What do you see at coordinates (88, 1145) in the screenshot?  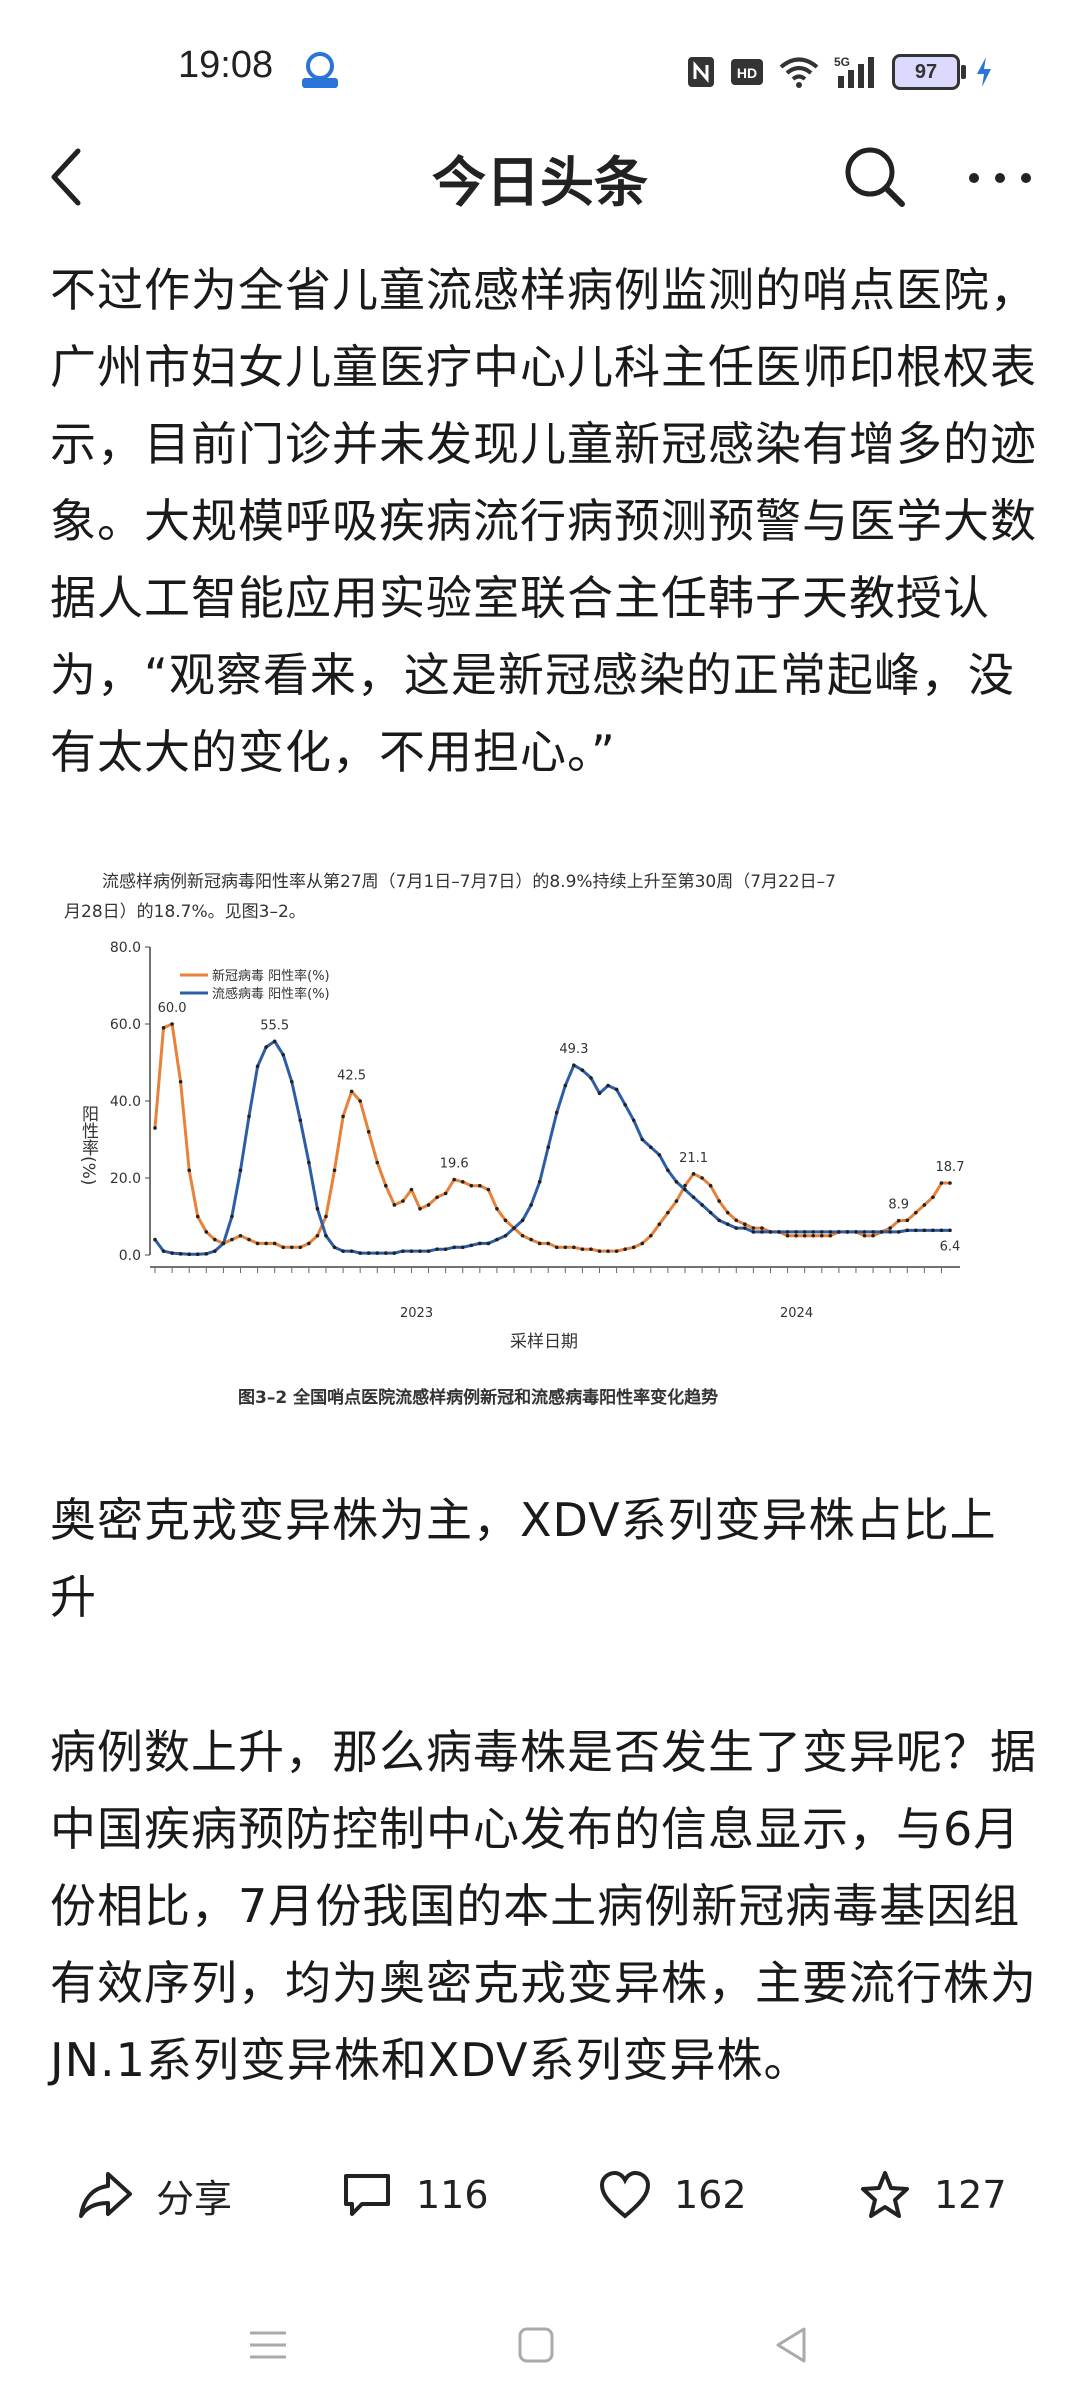 I see `y-axis-label: 阳性率(%)` at bounding box center [88, 1145].